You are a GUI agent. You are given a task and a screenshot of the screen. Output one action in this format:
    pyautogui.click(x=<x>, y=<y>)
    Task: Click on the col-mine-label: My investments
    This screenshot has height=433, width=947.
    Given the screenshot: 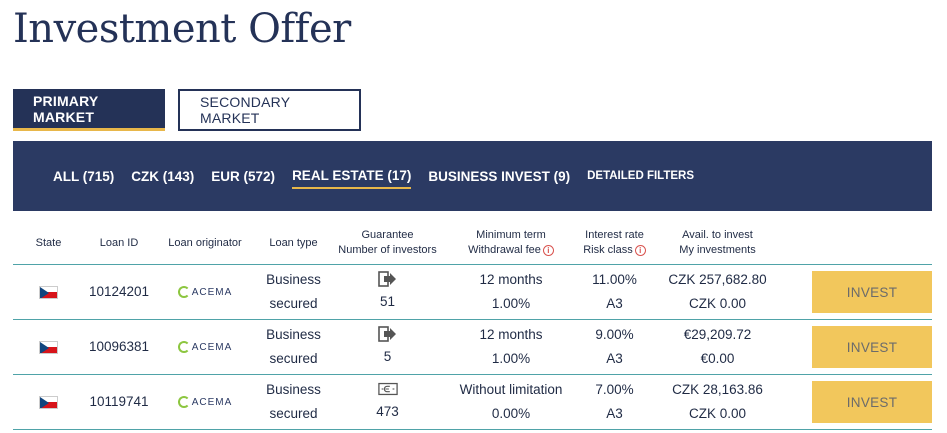 What is the action you would take?
    pyautogui.click(x=717, y=250)
    